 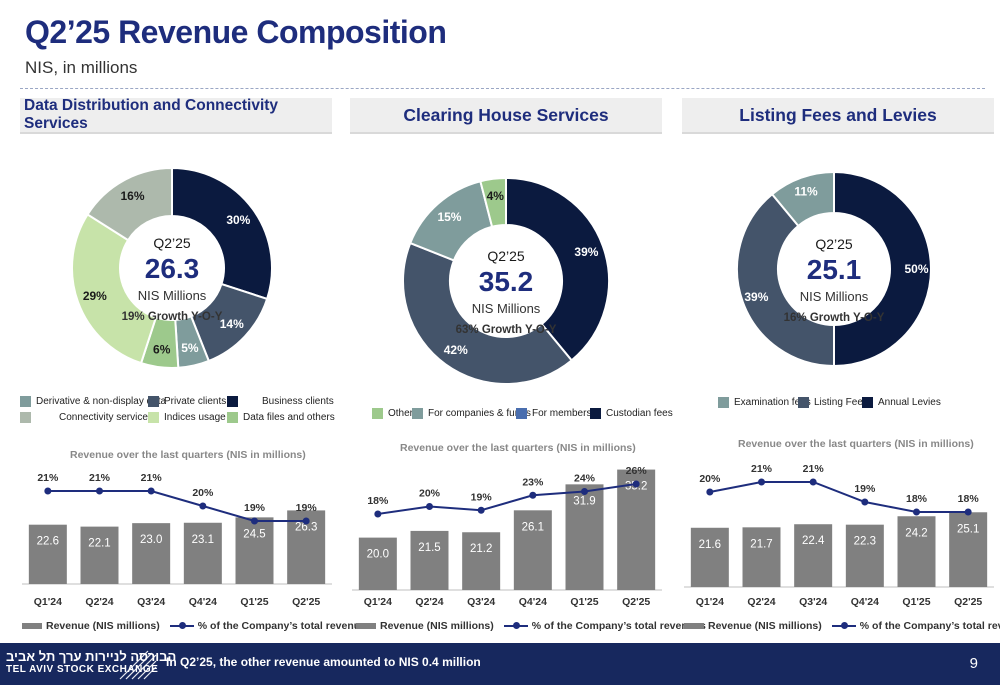 What do you see at coordinates (81, 67) in the screenshot?
I see `page-subtitle: NIS, in millions` at bounding box center [81, 67].